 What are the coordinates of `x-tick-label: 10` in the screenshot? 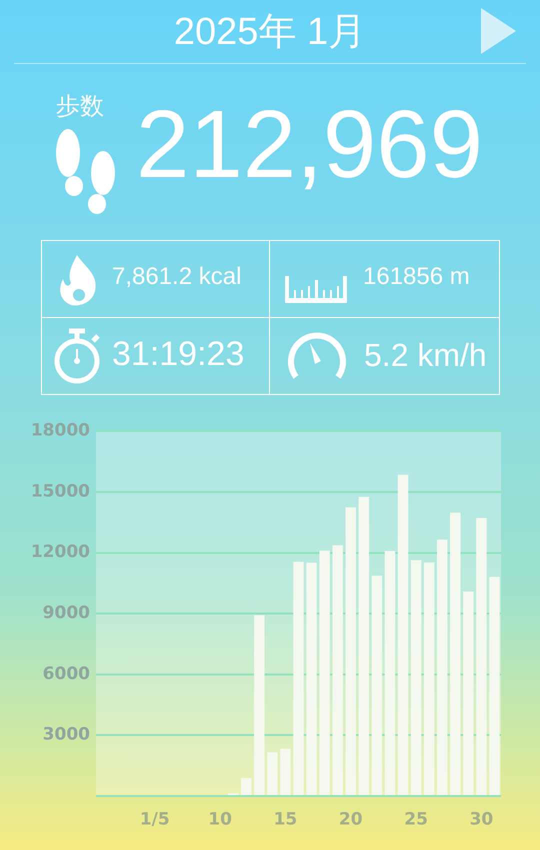 It's located at (220, 820).